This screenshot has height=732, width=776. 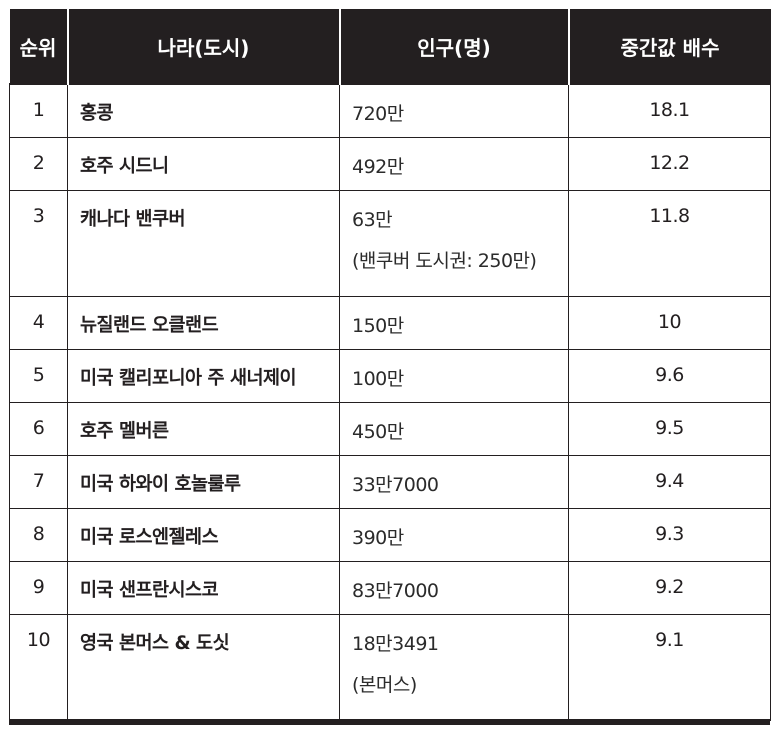 I want to click on population-value: 33만7000, so click(x=395, y=484).